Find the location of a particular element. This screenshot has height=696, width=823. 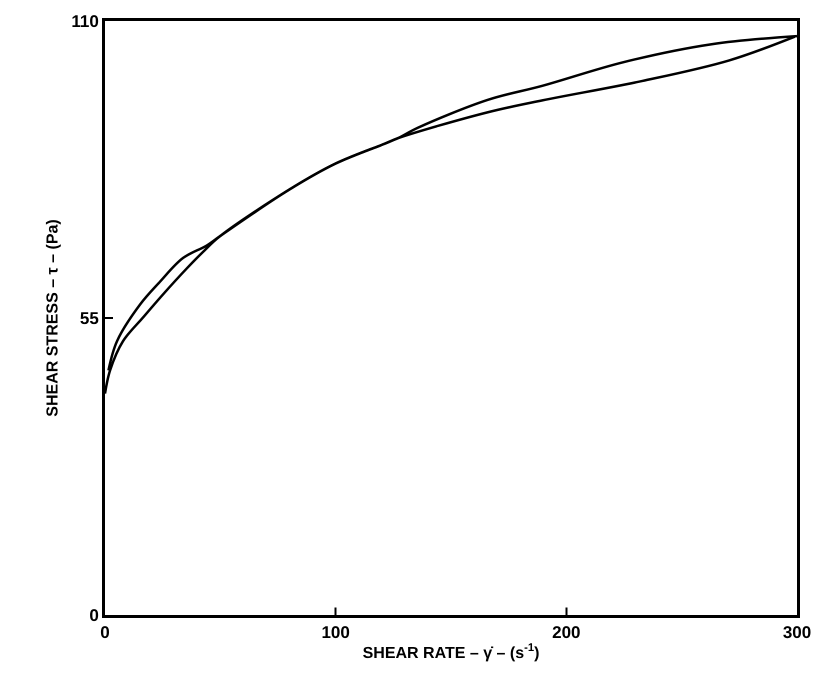

y-tick-label: 0 is located at coordinates (94, 615).